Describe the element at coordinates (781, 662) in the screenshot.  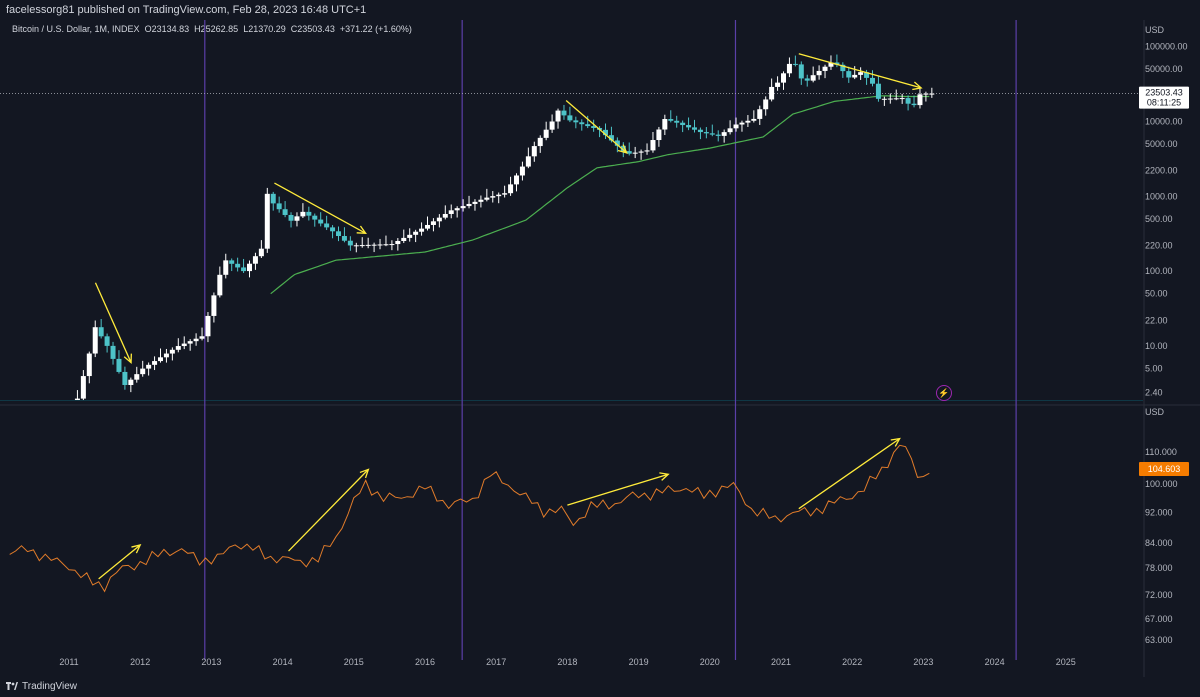
I see `time-tick-label: 2021` at that location.